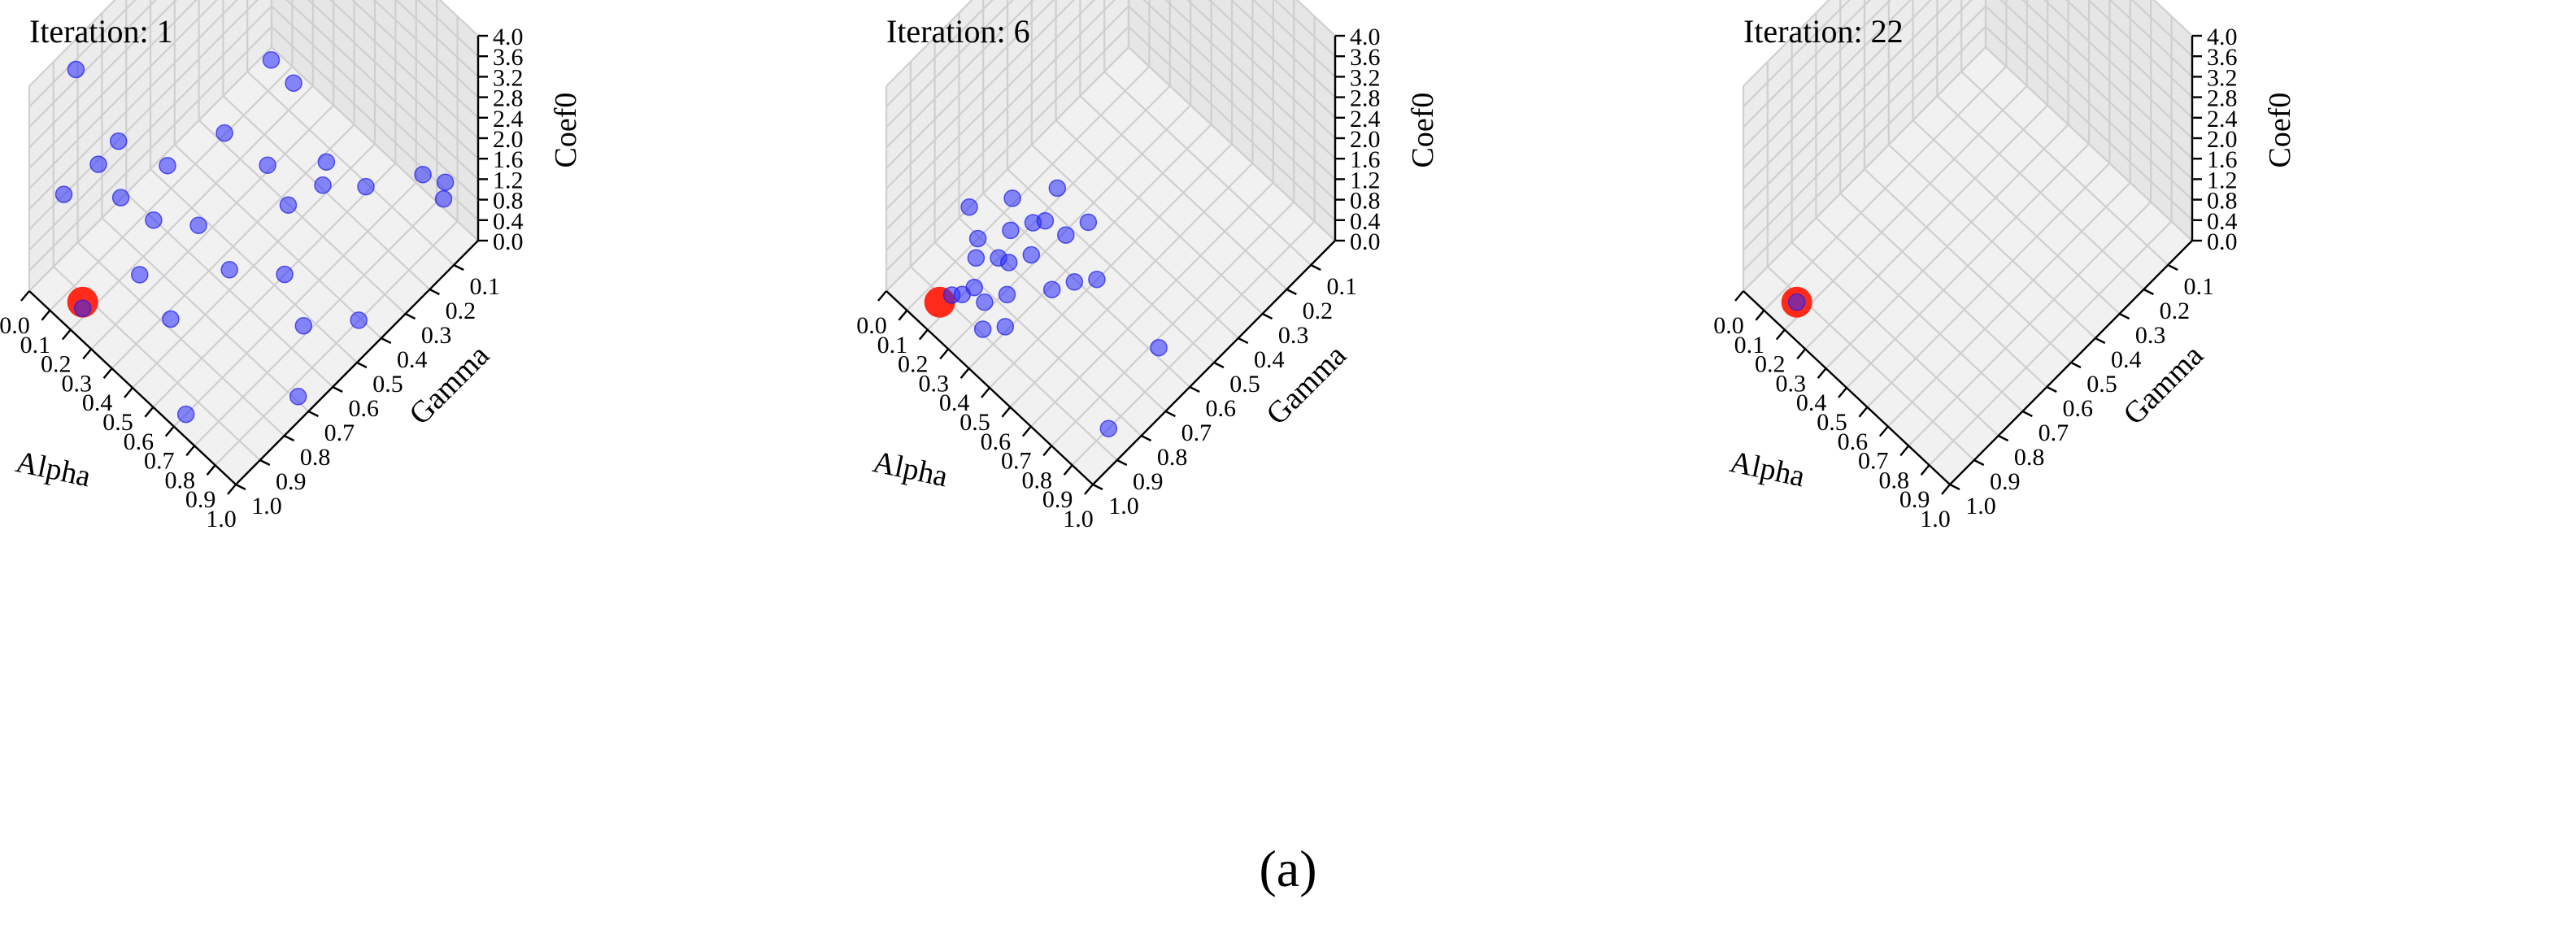 The width and height of the screenshot is (2576, 930). Describe the element at coordinates (1935, 519) in the screenshot. I see `alpha-tick-label: 1.0` at that location.